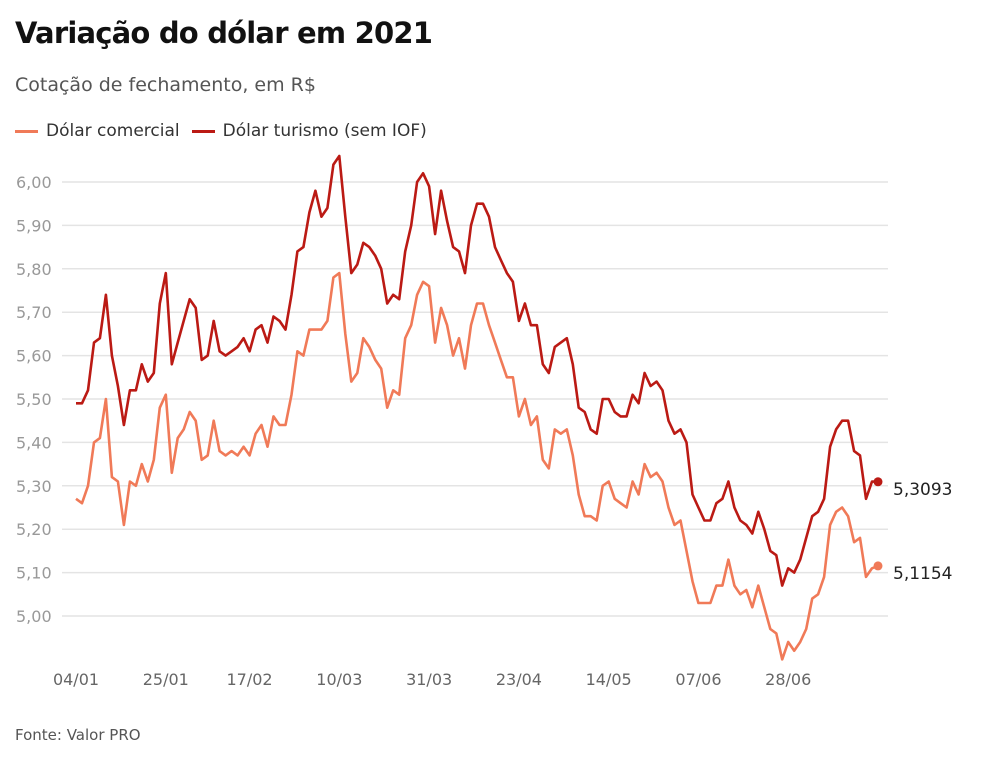 Image resolution: width=984 pixels, height=764 pixels. Describe the element at coordinates (788, 679) in the screenshot. I see `x-tick-label: 28/06` at that location.